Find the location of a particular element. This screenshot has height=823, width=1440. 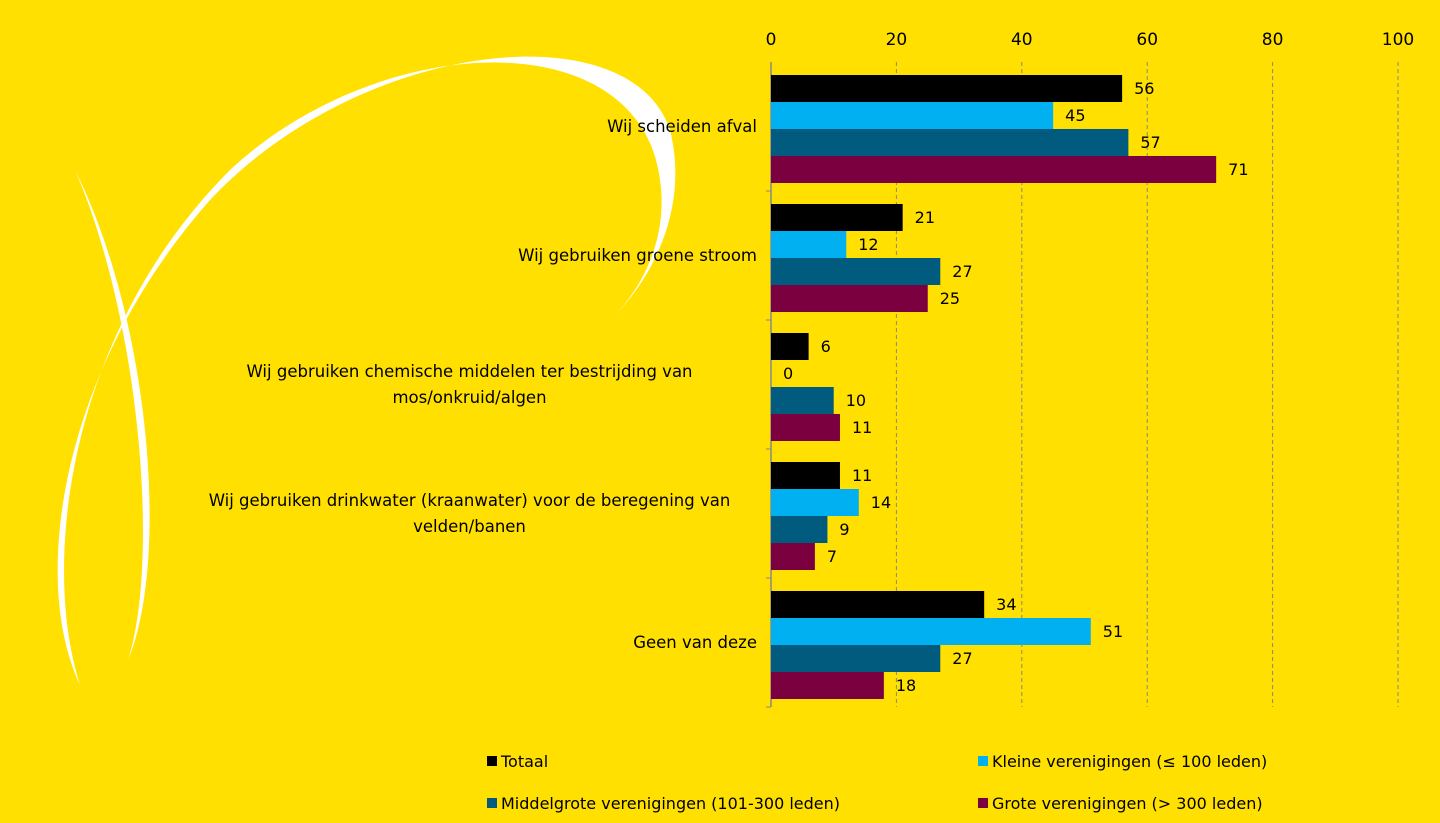

x-tick-label: 40 is located at coordinates (1022, 40).